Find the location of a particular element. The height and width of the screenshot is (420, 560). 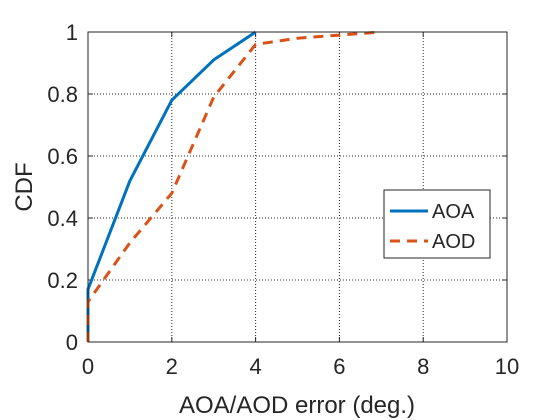

x-tick-label: 6 is located at coordinates (339, 366).